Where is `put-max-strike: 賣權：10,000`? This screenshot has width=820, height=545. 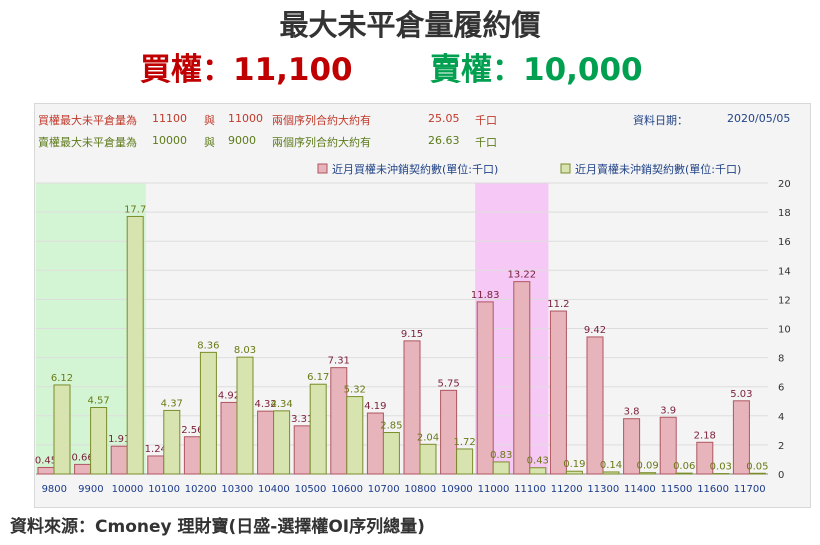 put-max-strike: 賣權：10,000 is located at coordinates (536, 70).